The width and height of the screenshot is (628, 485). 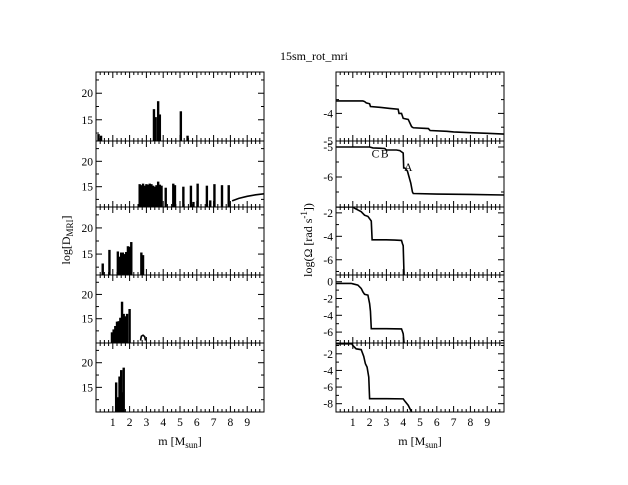 What do you see at coordinates (328, 237) in the screenshot?
I see `ytick-label-right-3: -4` at bounding box center [328, 237].